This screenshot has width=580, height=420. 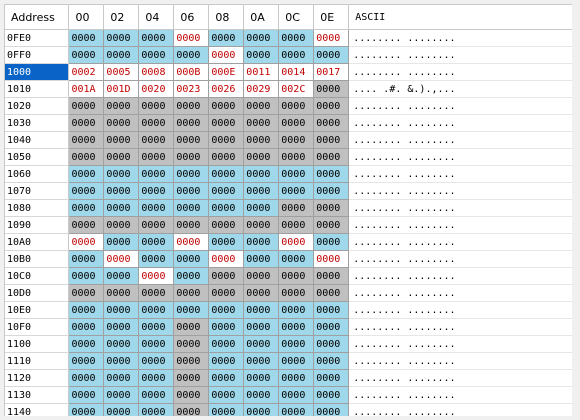 I want to click on hex-word-cell: 0029, so click(x=261, y=89).